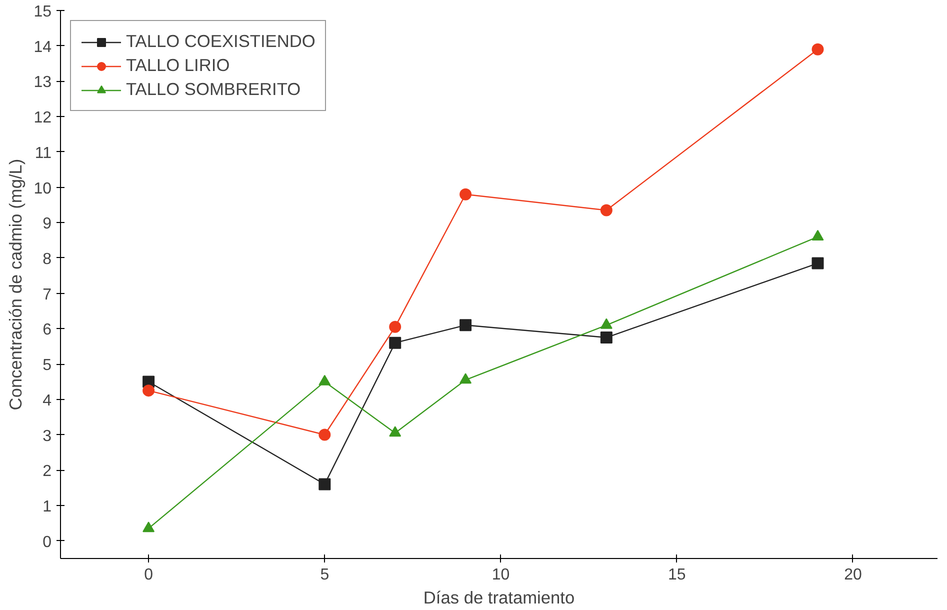 This screenshot has width=947, height=610. I want to click on y-tick-label: 12, so click(43, 118).